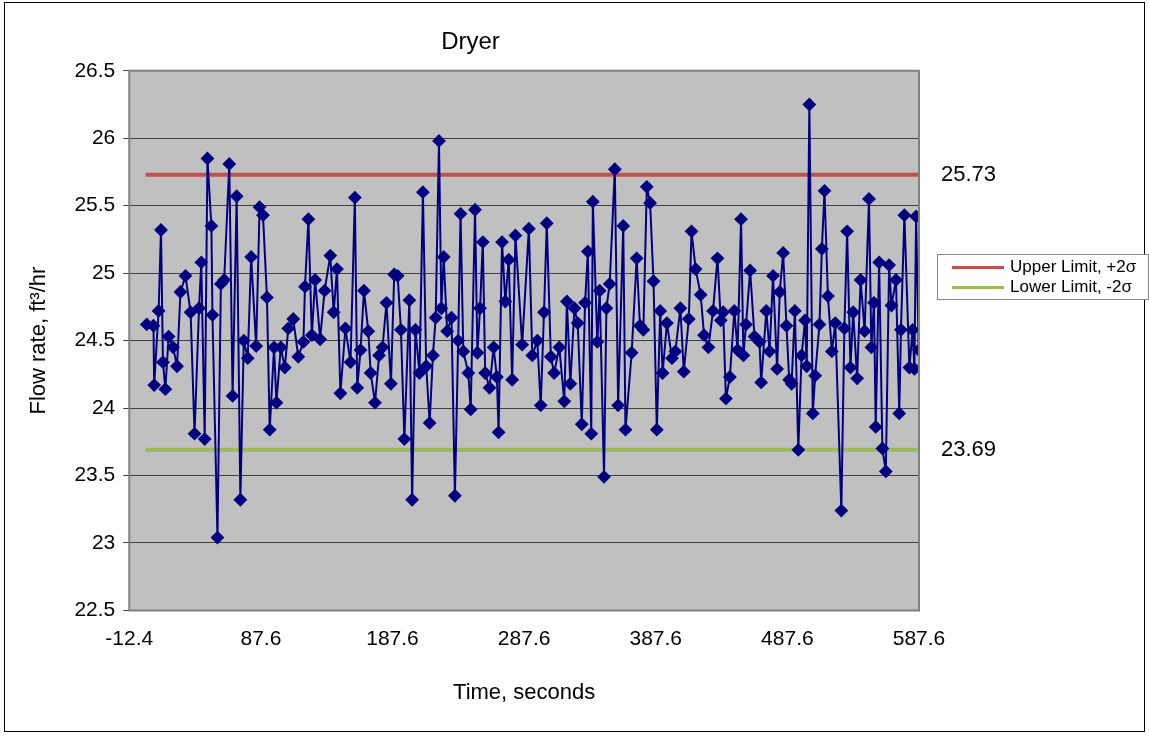  I want to click on y-tick-label: 23.5, so click(95, 474).